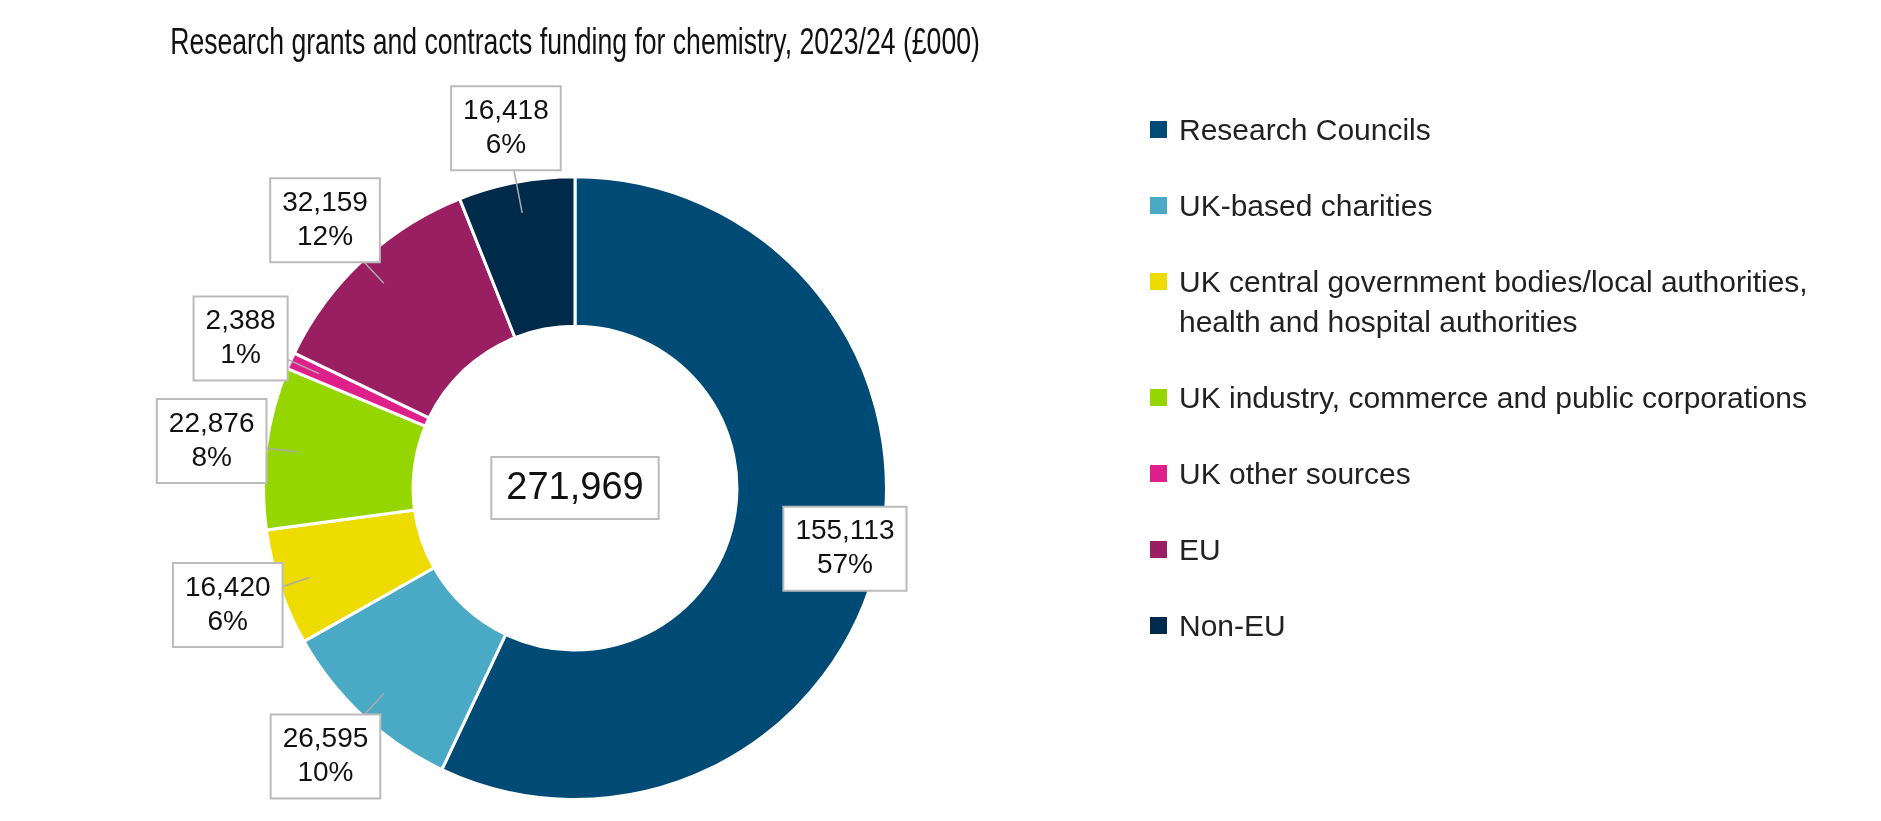 The height and width of the screenshot is (821, 1881). Describe the element at coordinates (325, 755) in the screenshot. I see `data-label: 26,595 10%` at that location.